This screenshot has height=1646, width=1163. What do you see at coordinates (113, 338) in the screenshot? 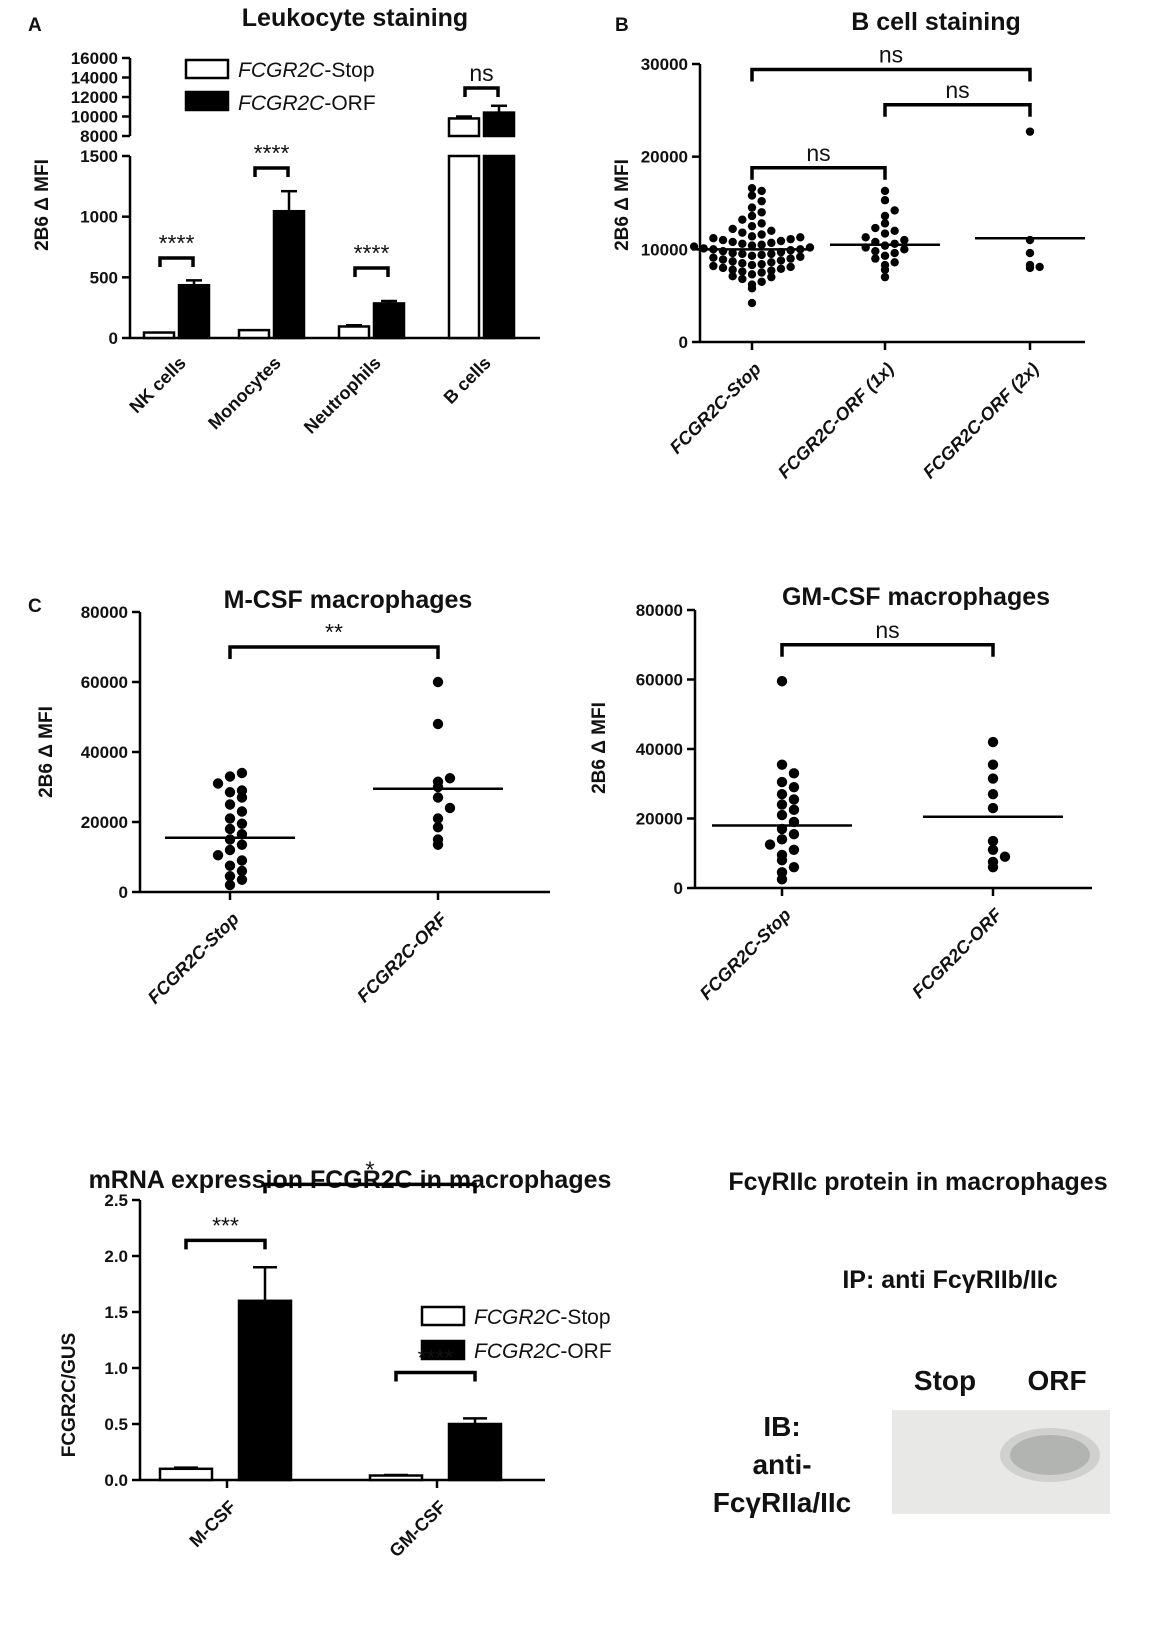
I see `y-tick-label-a: 0` at bounding box center [113, 338].